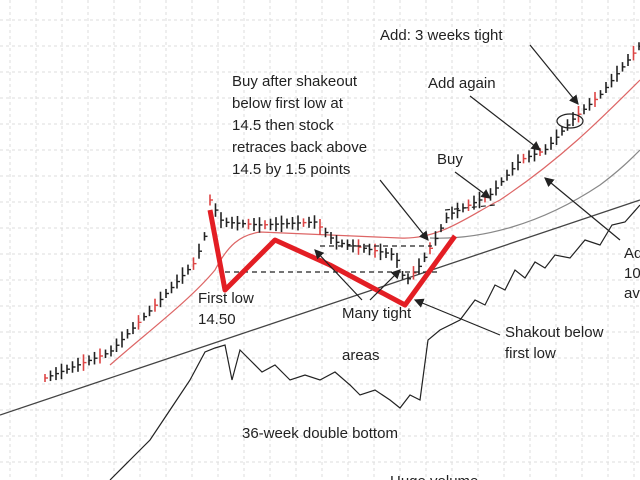 The height and width of the screenshot is (480, 640). What do you see at coordinates (217, 319) in the screenshot?
I see `annotation-label: 14.50` at bounding box center [217, 319].